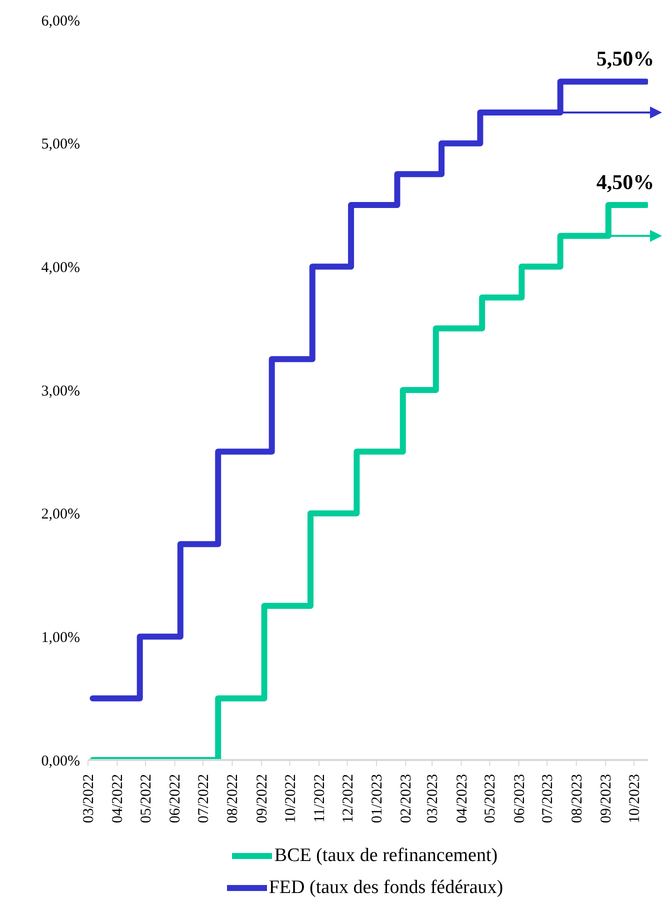  I want to click on x-tick-label: 08/2022, so click(233, 799).